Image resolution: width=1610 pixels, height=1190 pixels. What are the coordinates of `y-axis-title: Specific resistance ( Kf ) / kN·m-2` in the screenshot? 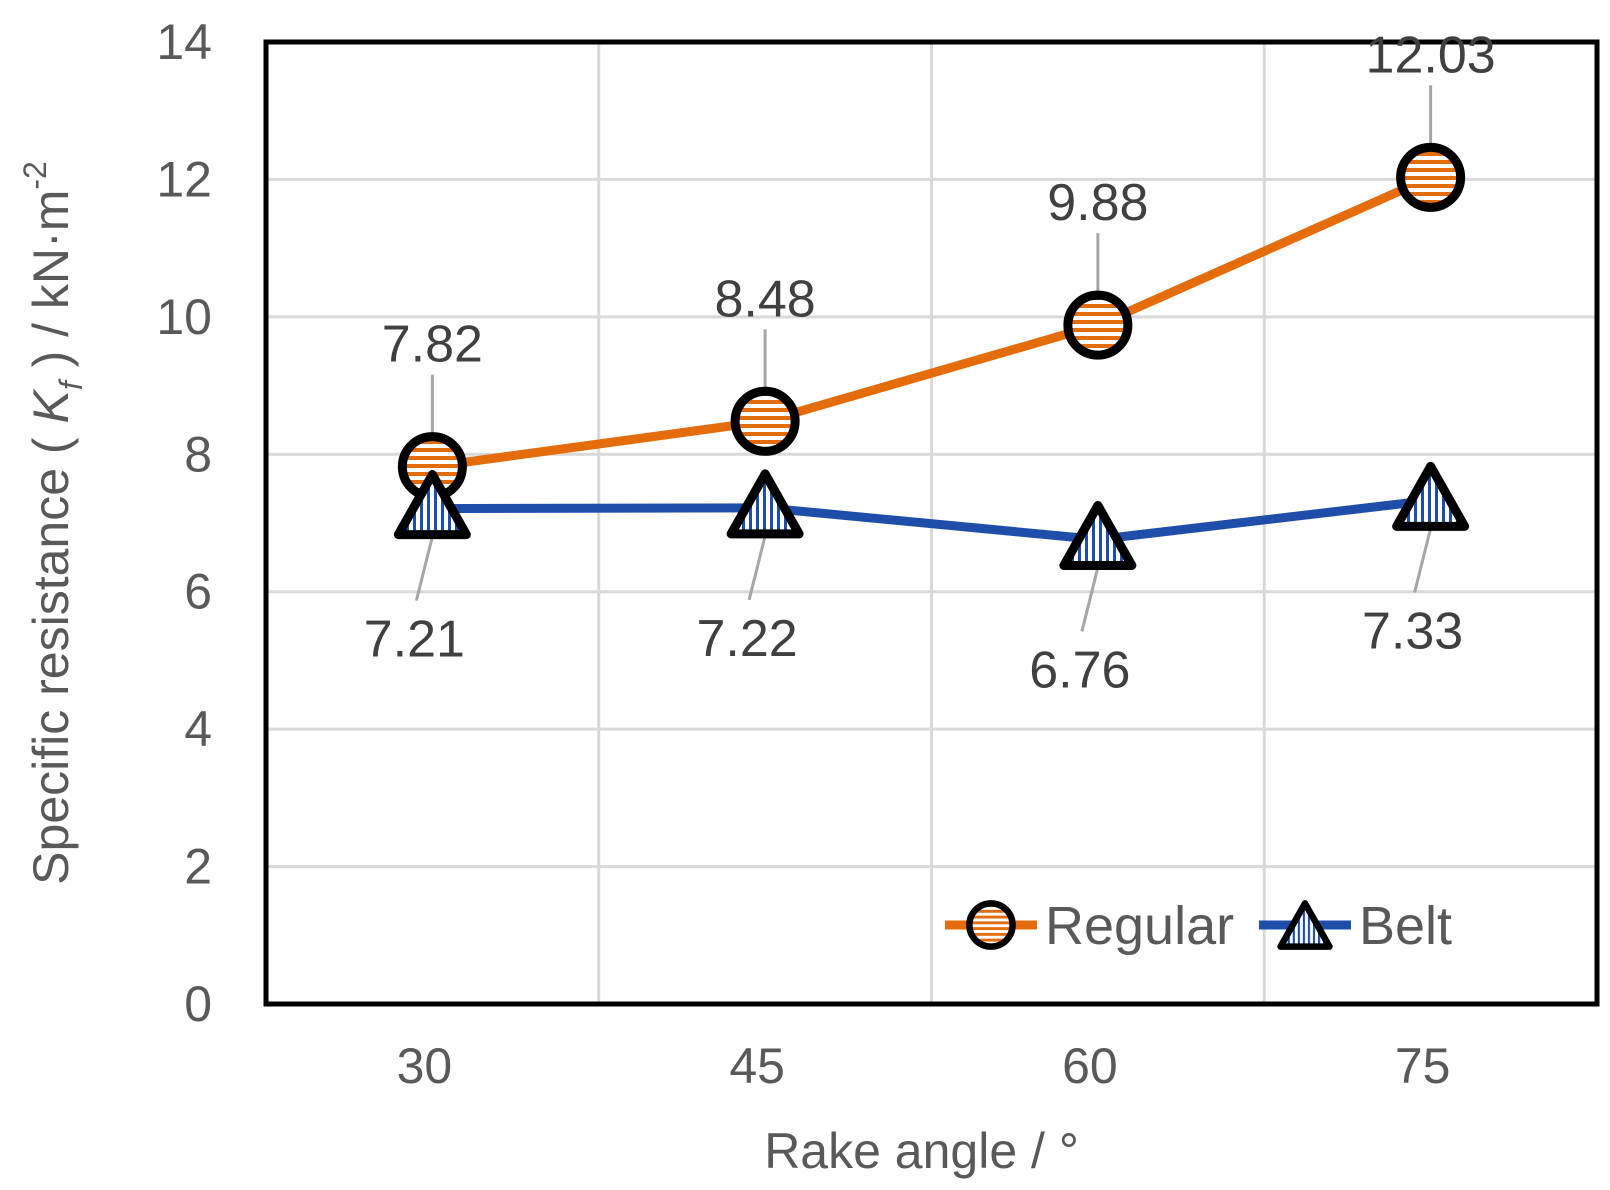 It's located at (53, 523).